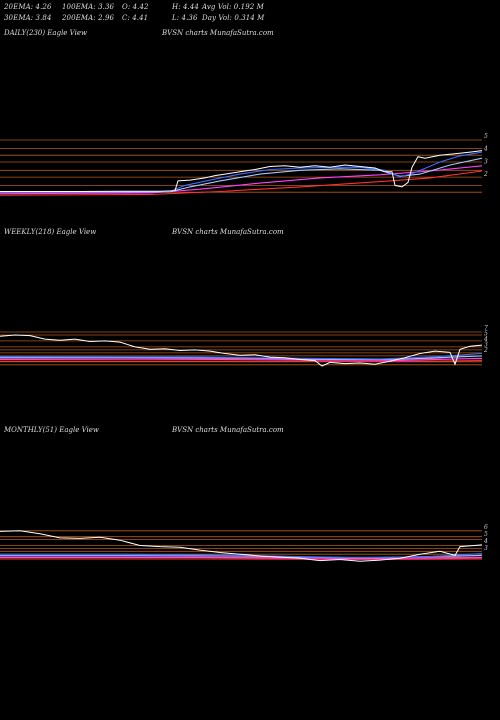 This screenshot has height=720, width=500. What do you see at coordinates (45, 33) in the screenshot?
I see `daily-panel-label: DAILY(230) Eagle View` at bounding box center [45, 33].